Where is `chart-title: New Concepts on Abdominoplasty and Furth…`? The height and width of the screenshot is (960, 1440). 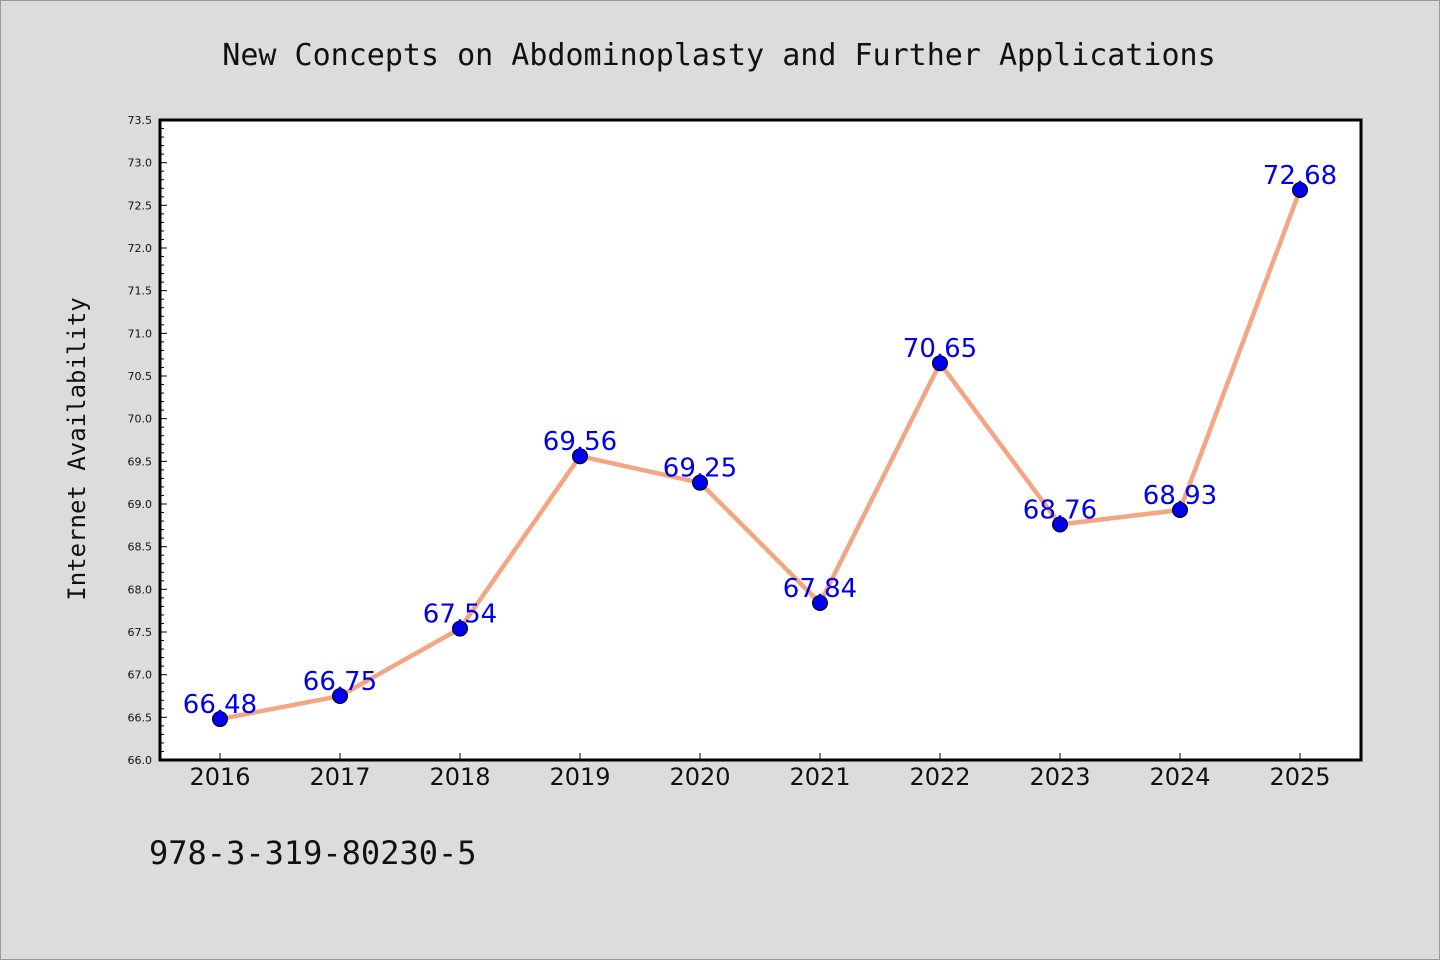
chart-title: New Concepts on Abdominoplasty and Furth… is located at coordinates (718, 55).